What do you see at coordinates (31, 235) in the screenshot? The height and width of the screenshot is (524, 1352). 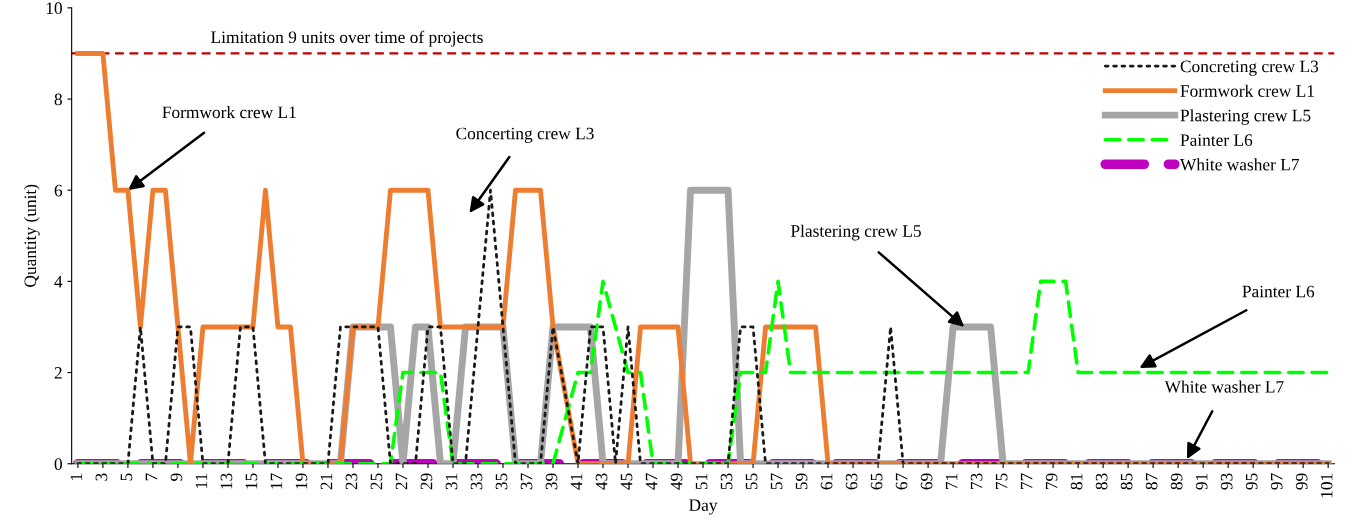 I see `y-axis-title: Quantity (unit)` at bounding box center [31, 235].